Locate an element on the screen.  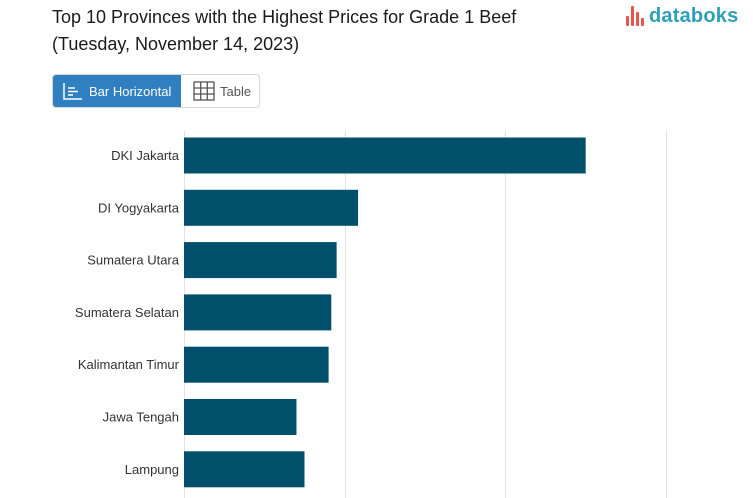
logo-bars-icon is located at coordinates (636, 16).